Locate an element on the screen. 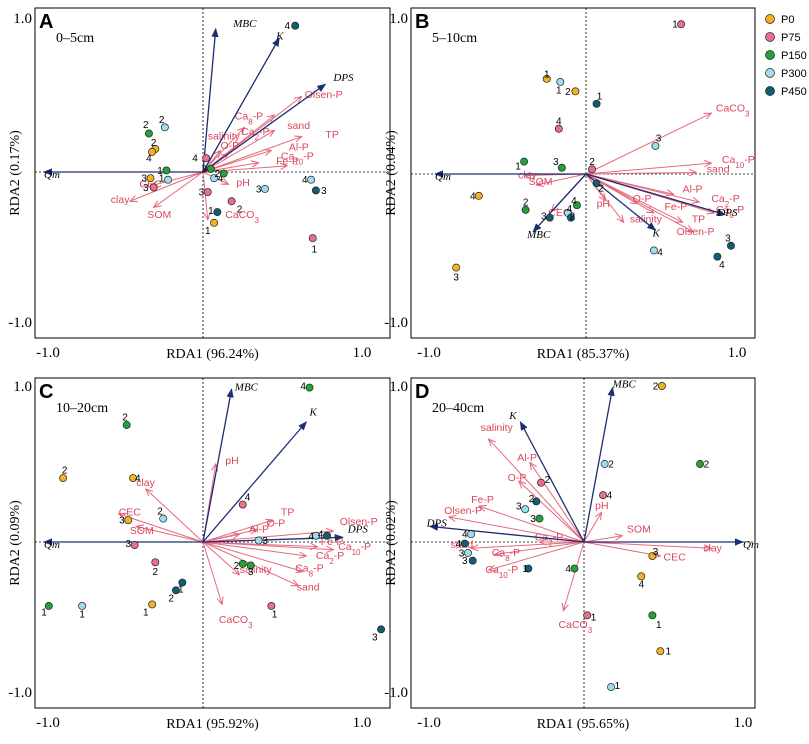  legend-item: P0 is located at coordinates (779, 20).